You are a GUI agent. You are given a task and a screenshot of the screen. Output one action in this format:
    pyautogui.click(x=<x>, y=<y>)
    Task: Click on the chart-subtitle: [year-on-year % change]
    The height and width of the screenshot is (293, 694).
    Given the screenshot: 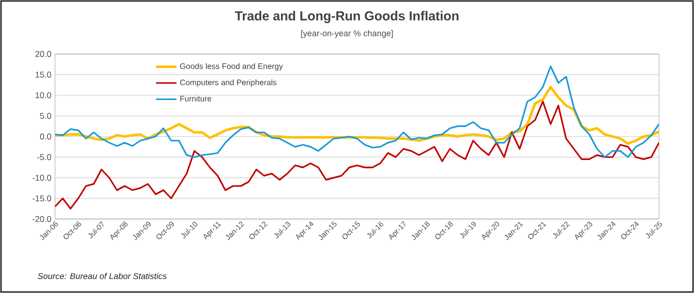 What is the action you would take?
    pyautogui.click(x=347, y=34)
    